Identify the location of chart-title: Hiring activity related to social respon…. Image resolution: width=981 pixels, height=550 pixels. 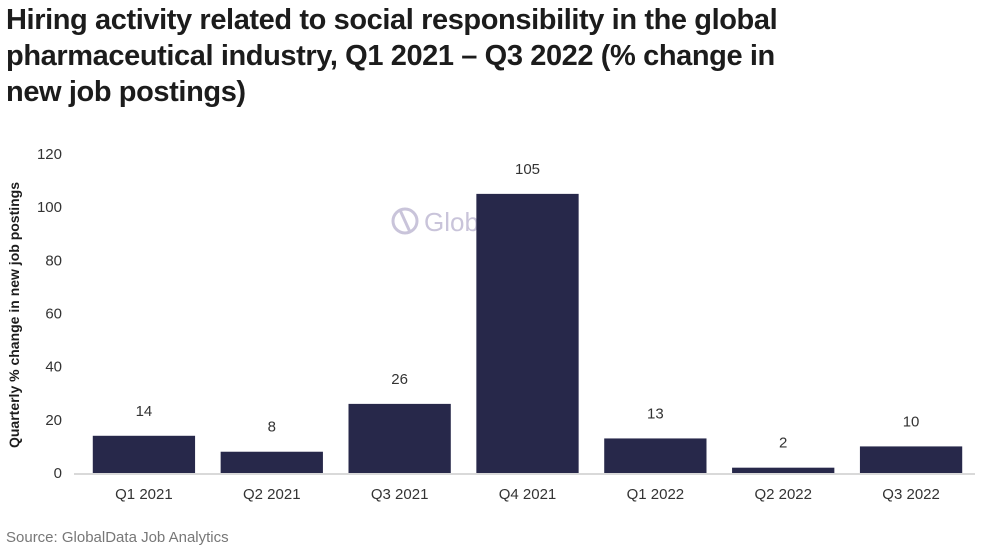
(392, 56).